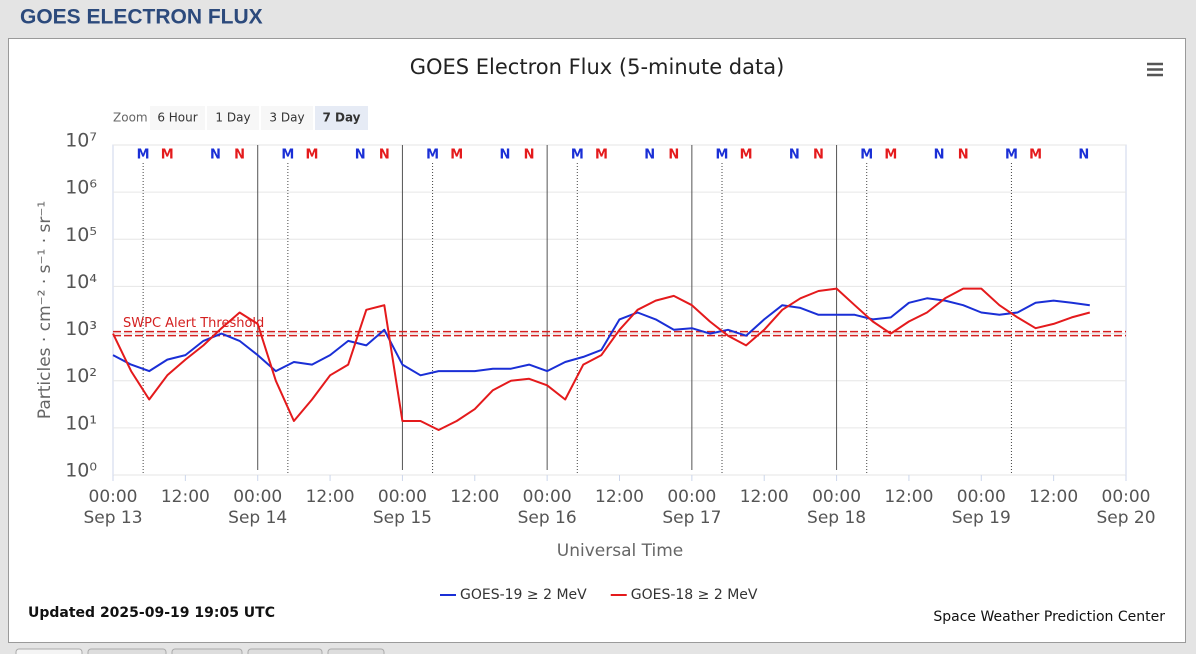 The image size is (1196, 654). I want to click on credit-text: Space Weather Prediction Center, so click(1049, 617).